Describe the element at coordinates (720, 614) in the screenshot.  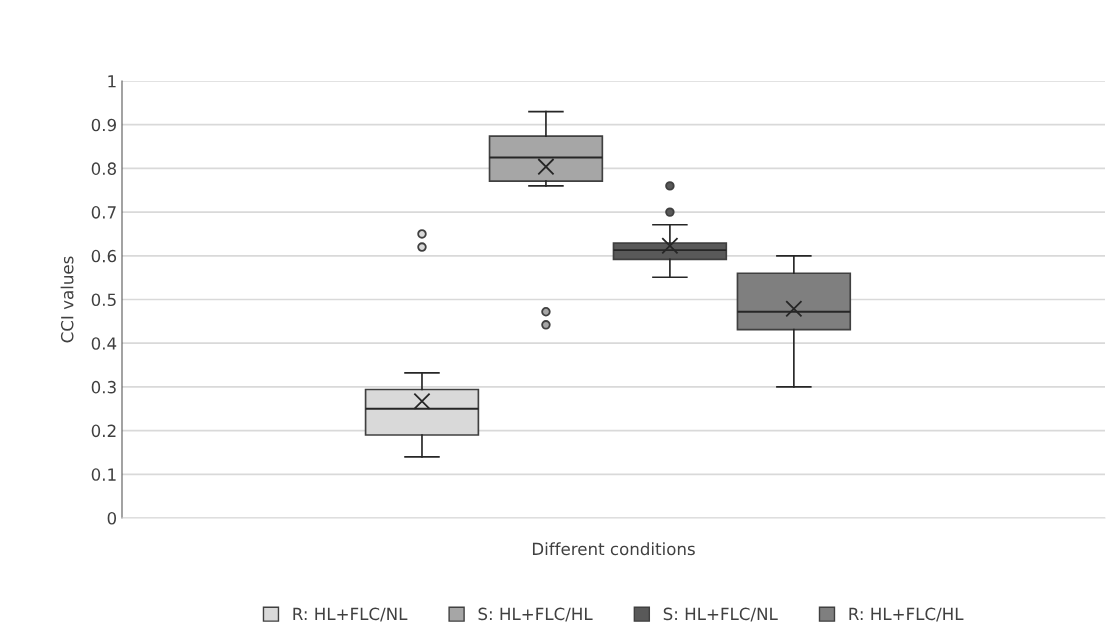
I see `legend-label: S: HL+FLC/NL` at that location.